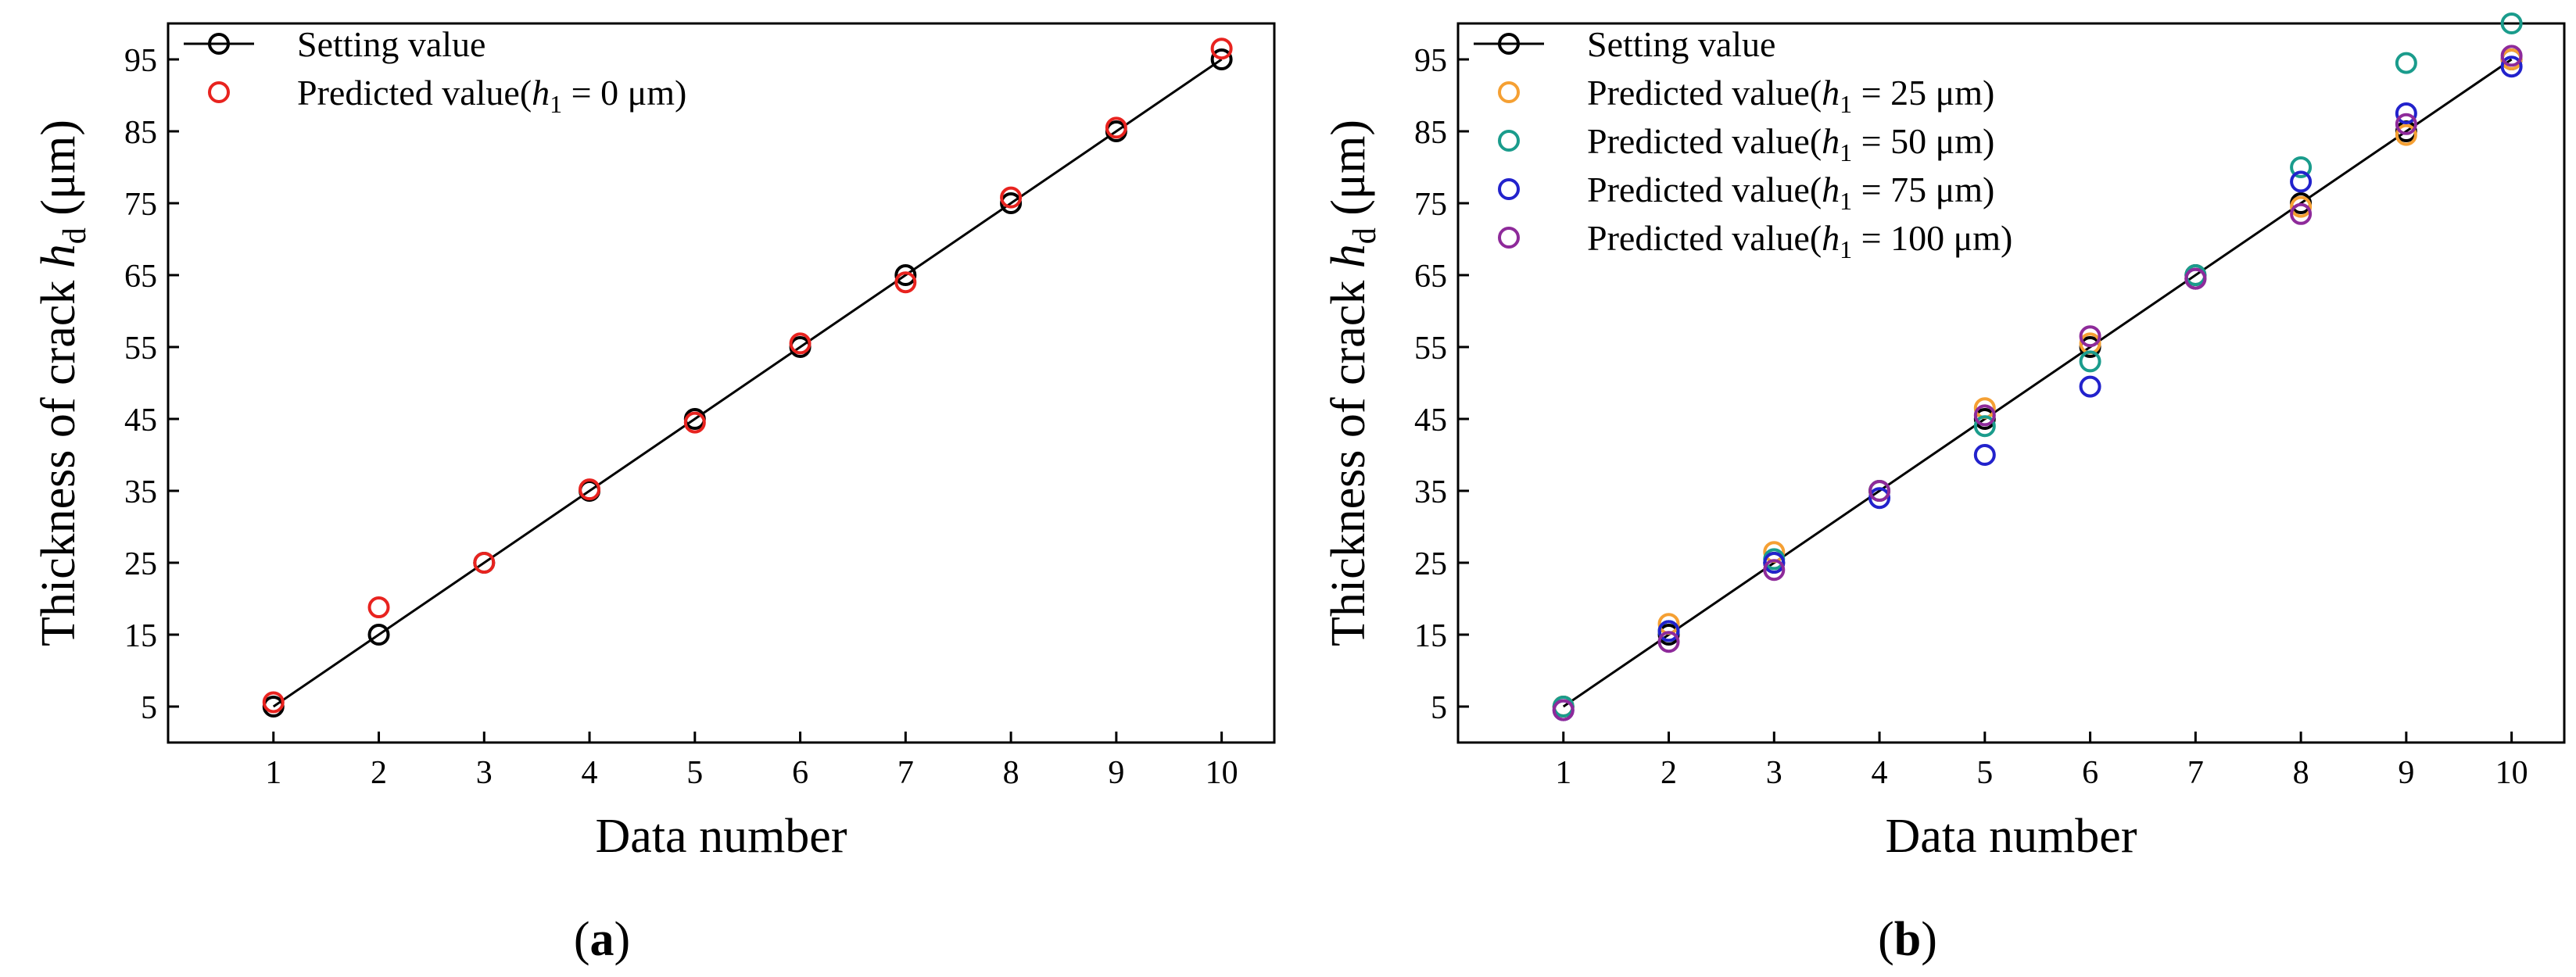 The width and height of the screenshot is (2576, 977). Describe the element at coordinates (1923, 189) in the screenshot. I see `legend-label-value: = 75 μm)` at that location.